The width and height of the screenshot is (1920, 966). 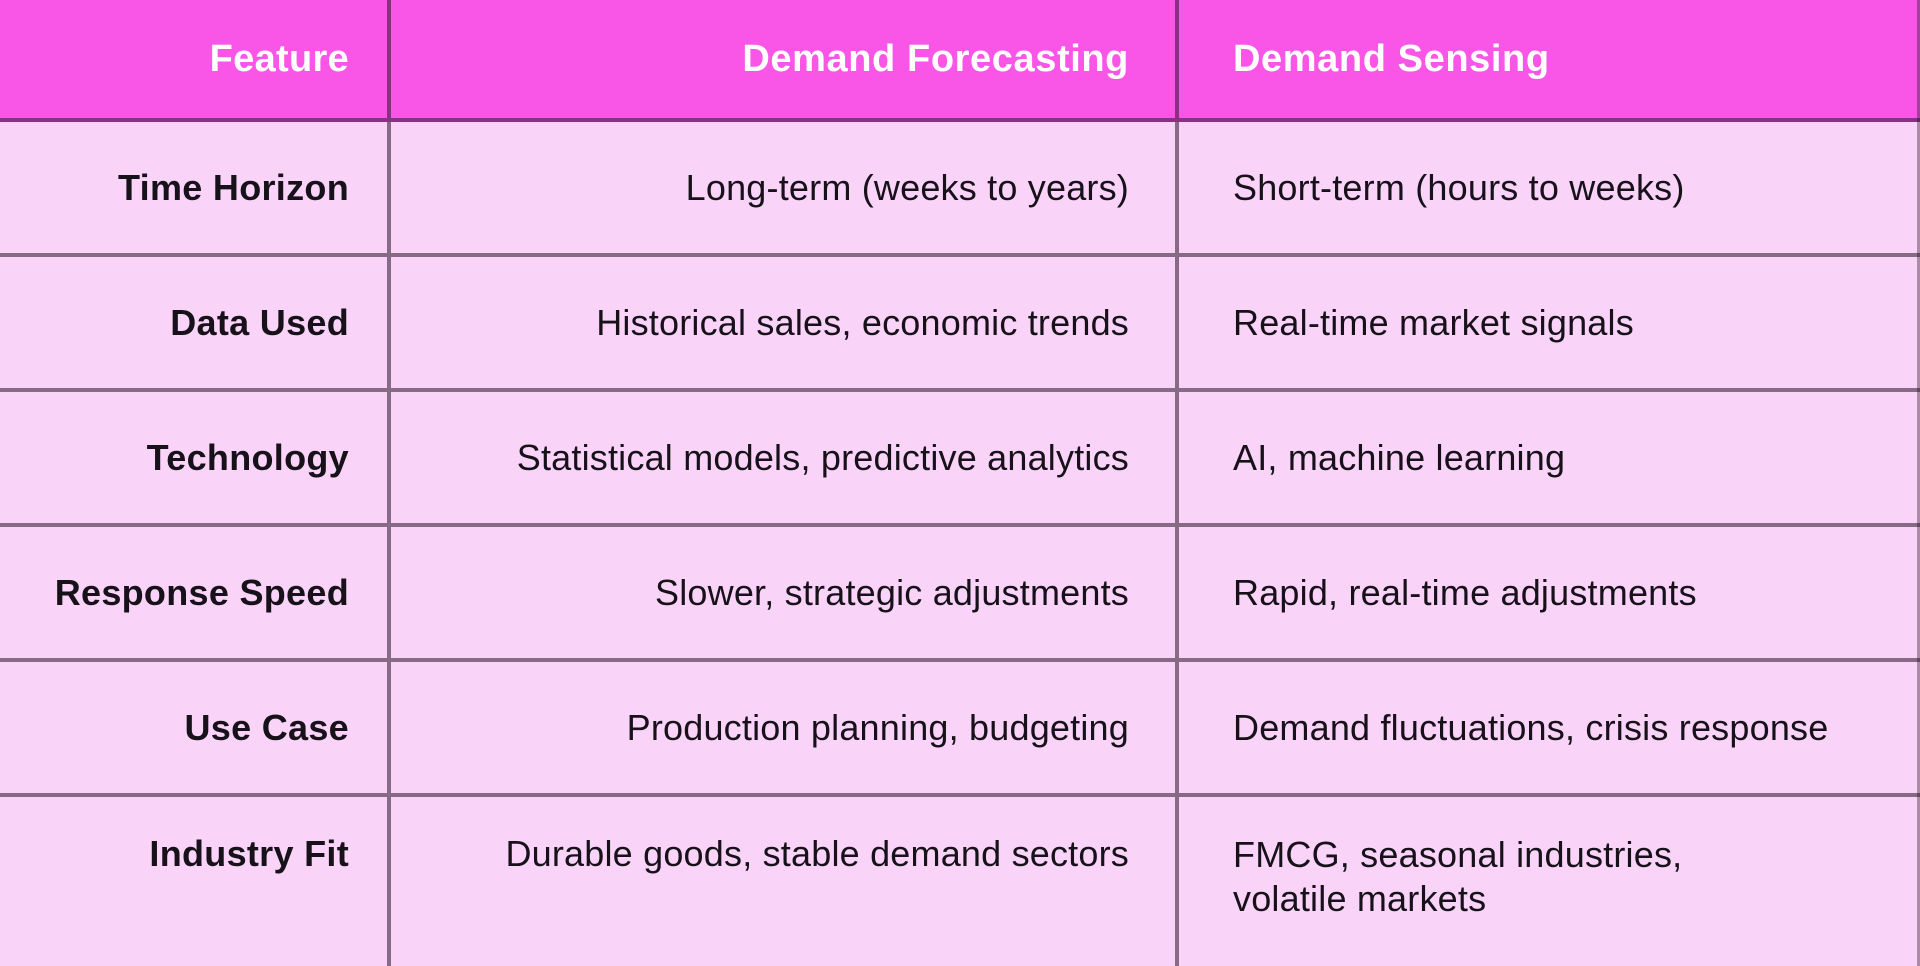 I want to click on cell-value: Production planning, budgeting, so click(x=877, y=727).